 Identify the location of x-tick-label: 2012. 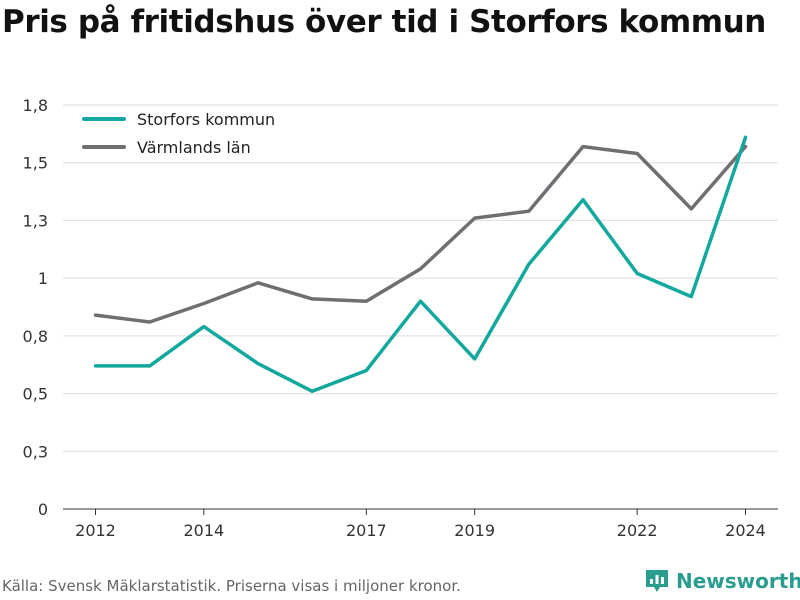
(95, 530).